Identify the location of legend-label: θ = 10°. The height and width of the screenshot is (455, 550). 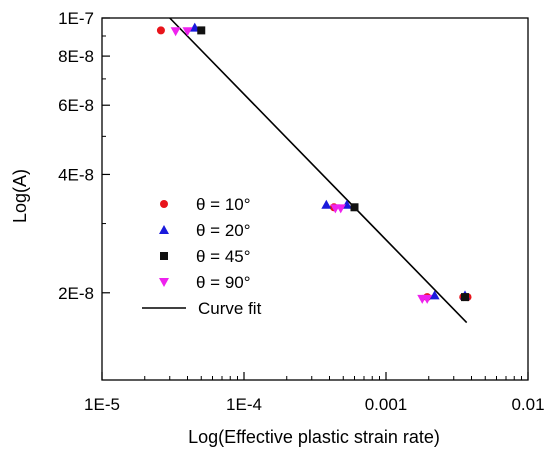
(223, 204).